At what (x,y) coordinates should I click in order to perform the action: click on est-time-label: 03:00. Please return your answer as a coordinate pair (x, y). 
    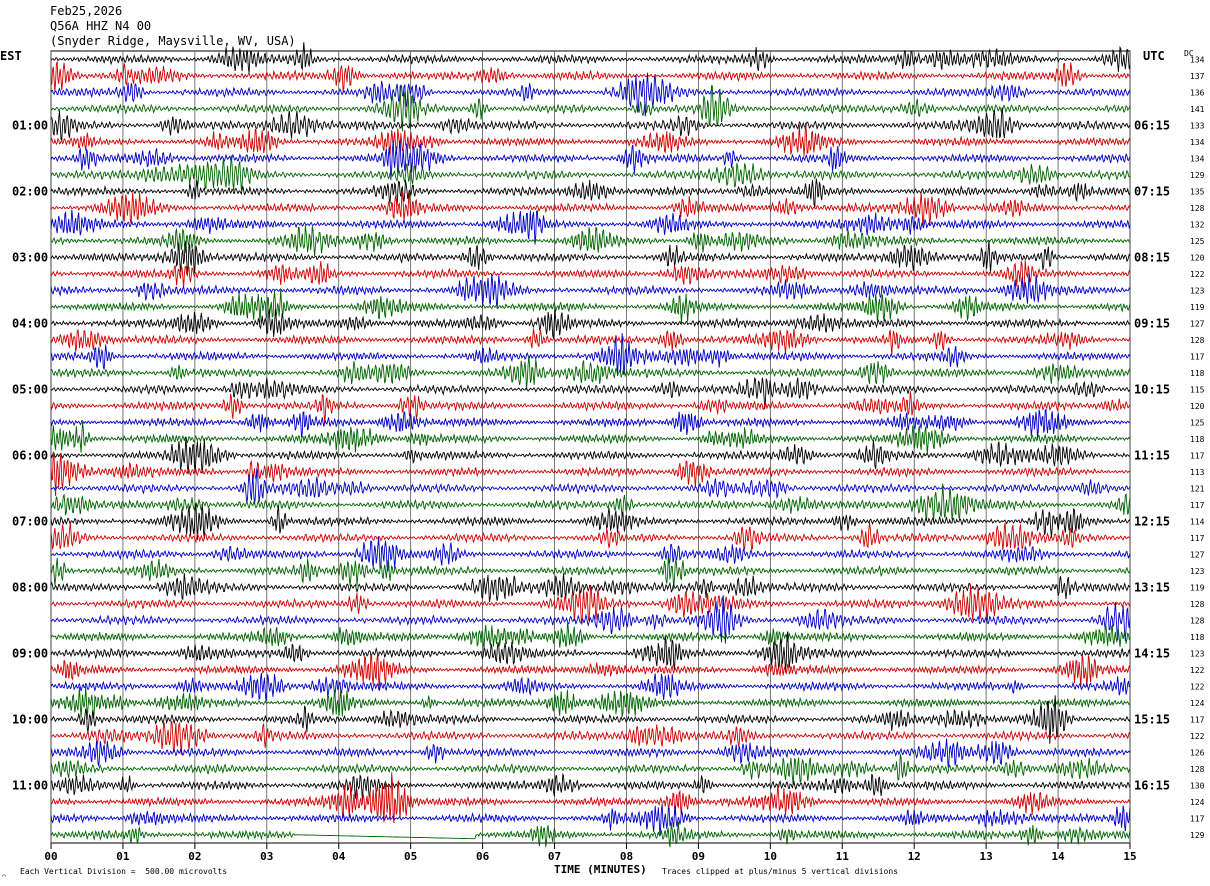
    Looking at the image, I should click on (30, 257).